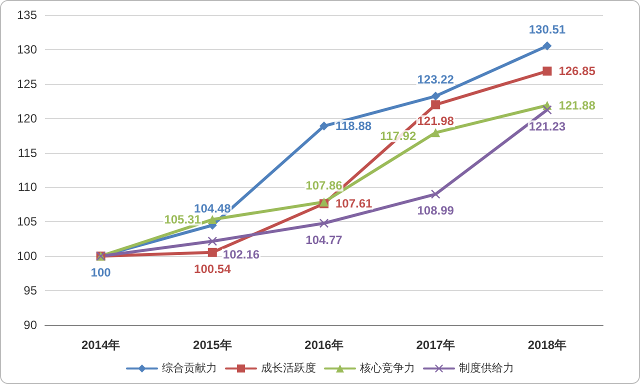 The width and height of the screenshot is (640, 384). What do you see at coordinates (101, 273) in the screenshot?
I see `data-label: 100` at bounding box center [101, 273].